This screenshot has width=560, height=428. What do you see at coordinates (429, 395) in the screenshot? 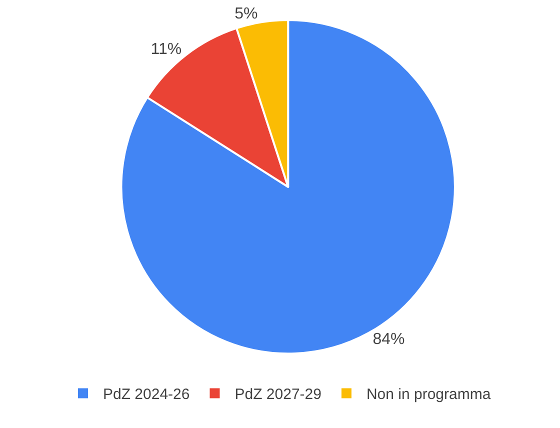
I see `legend-label: Non in programma` at bounding box center [429, 395].